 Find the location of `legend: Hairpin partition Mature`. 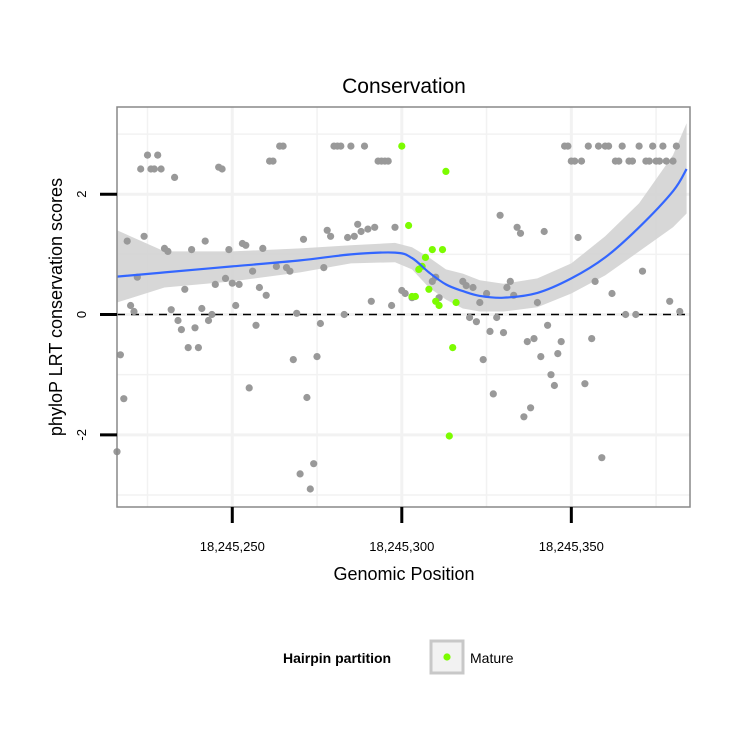

legend: Hairpin partition Mature is located at coordinates (398, 657).